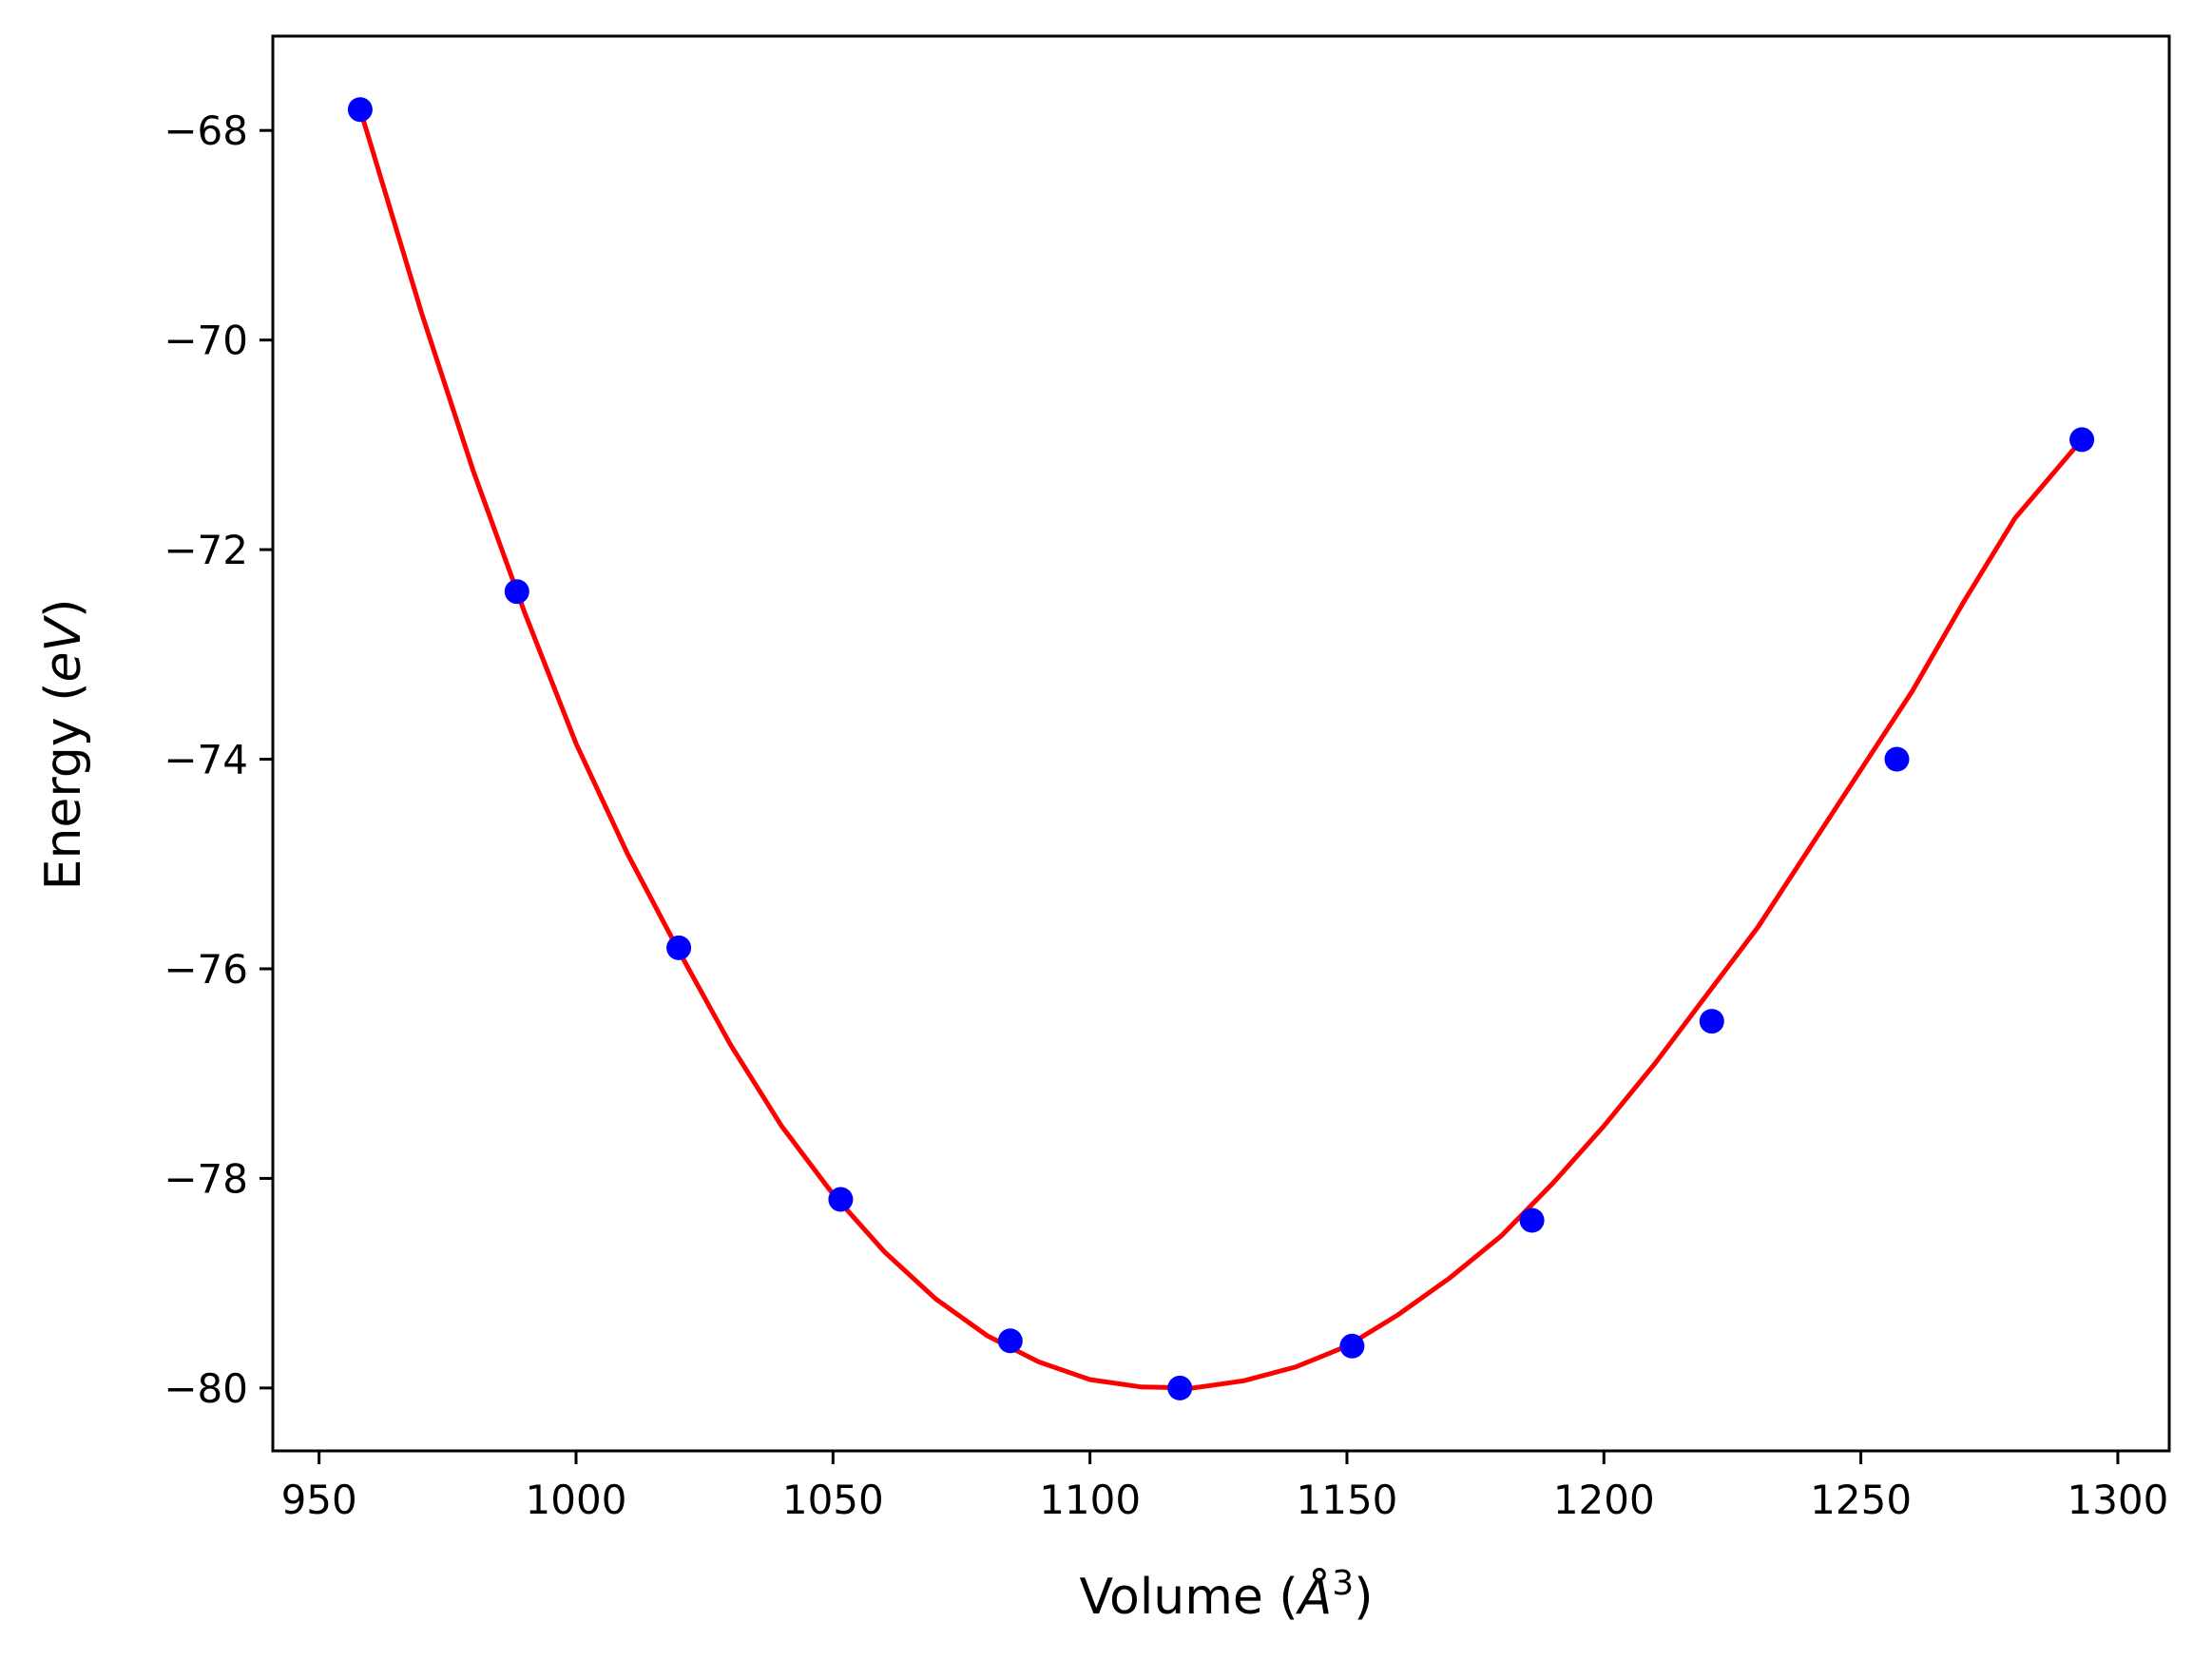  I want to click on x-tick-label: 1300, so click(2117, 1500).